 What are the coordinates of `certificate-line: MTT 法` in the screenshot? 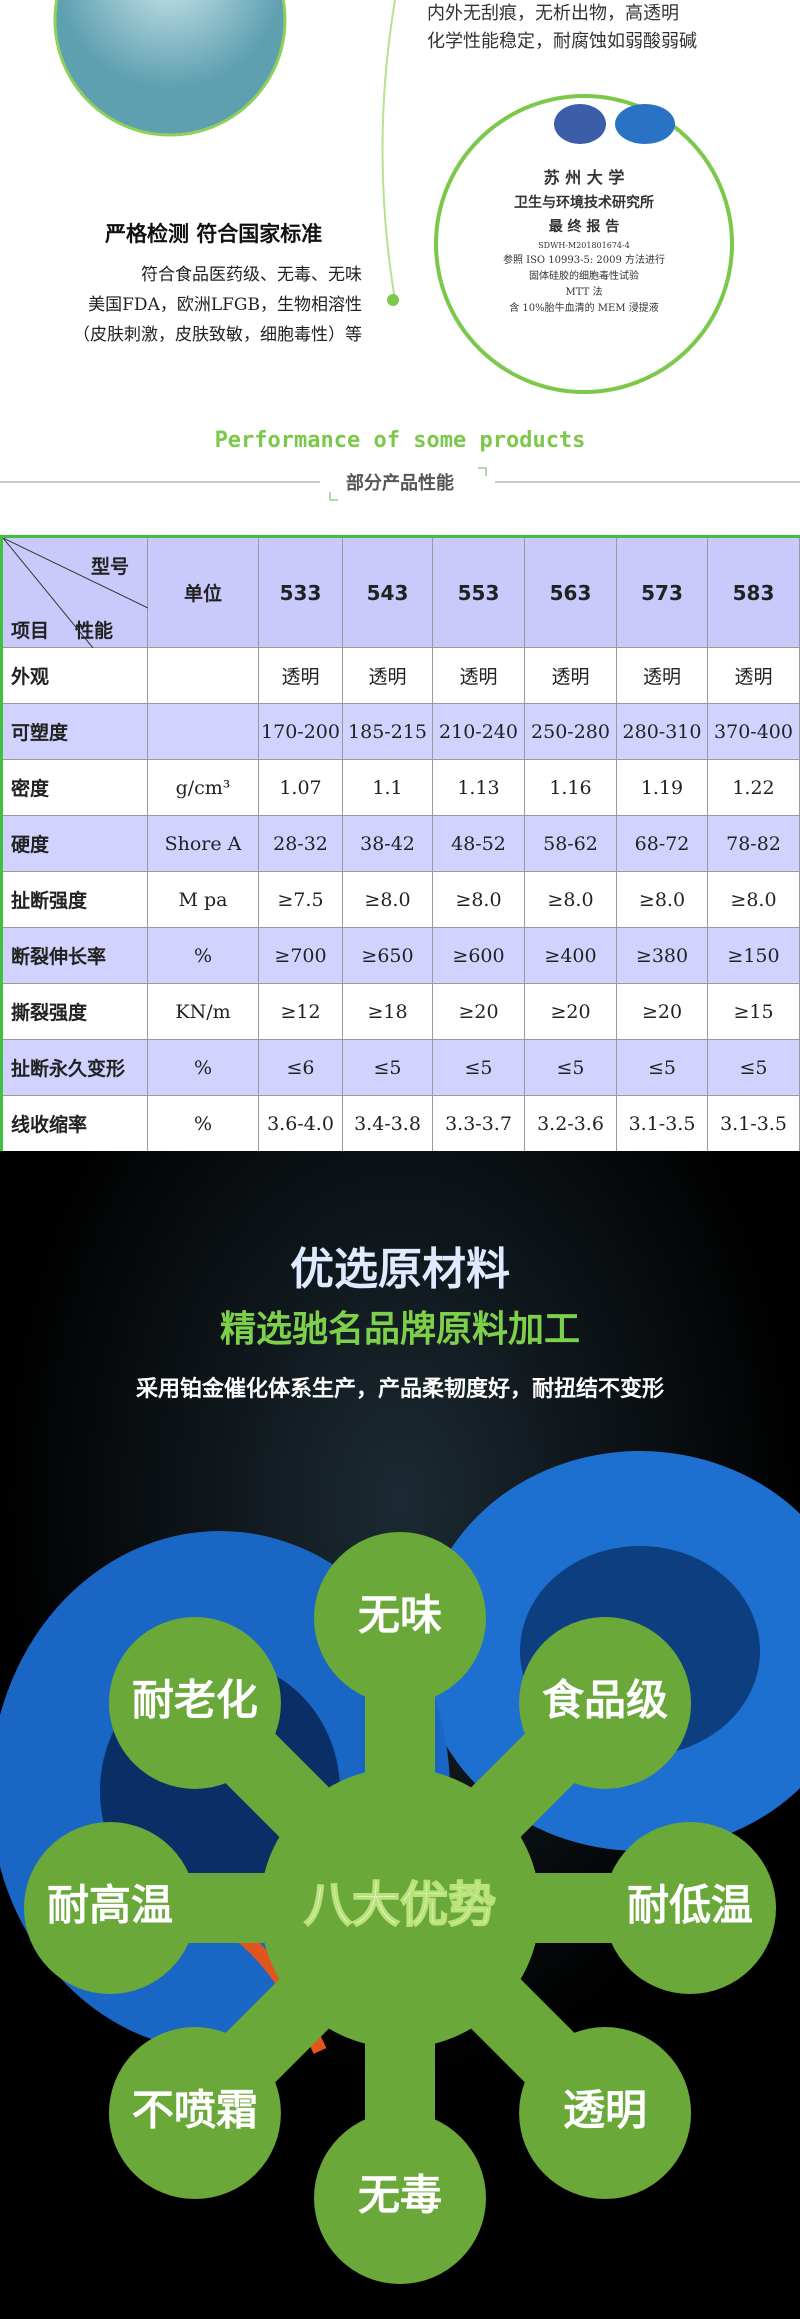 It's located at (584, 292).